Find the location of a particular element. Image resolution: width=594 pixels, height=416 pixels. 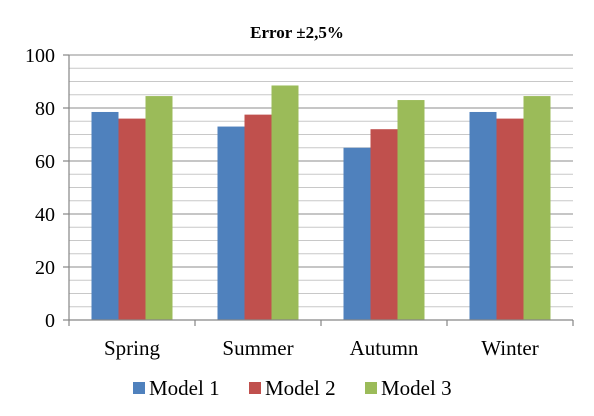

x-tick-label: Winter is located at coordinates (509, 348).